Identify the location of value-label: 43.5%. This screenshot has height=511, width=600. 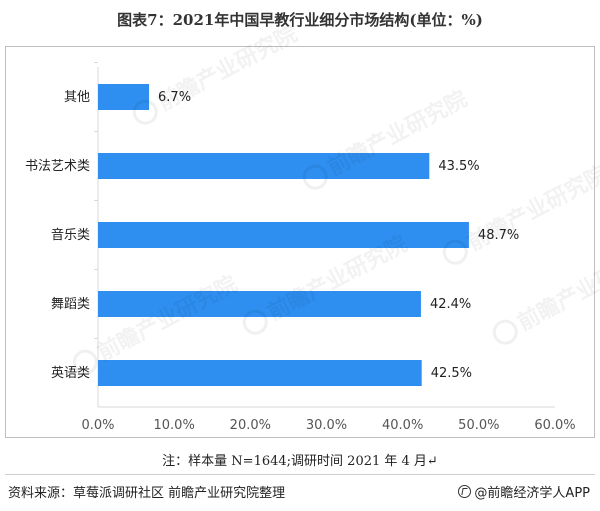
(458, 166).